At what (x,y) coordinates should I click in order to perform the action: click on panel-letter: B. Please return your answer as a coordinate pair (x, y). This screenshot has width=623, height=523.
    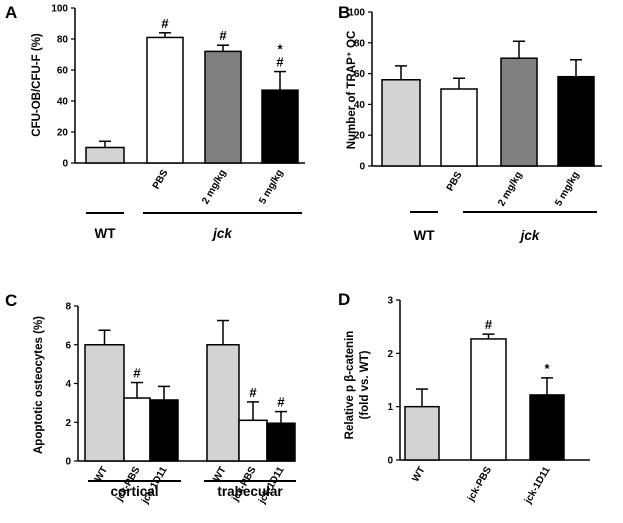
    Looking at the image, I should click on (344, 12).